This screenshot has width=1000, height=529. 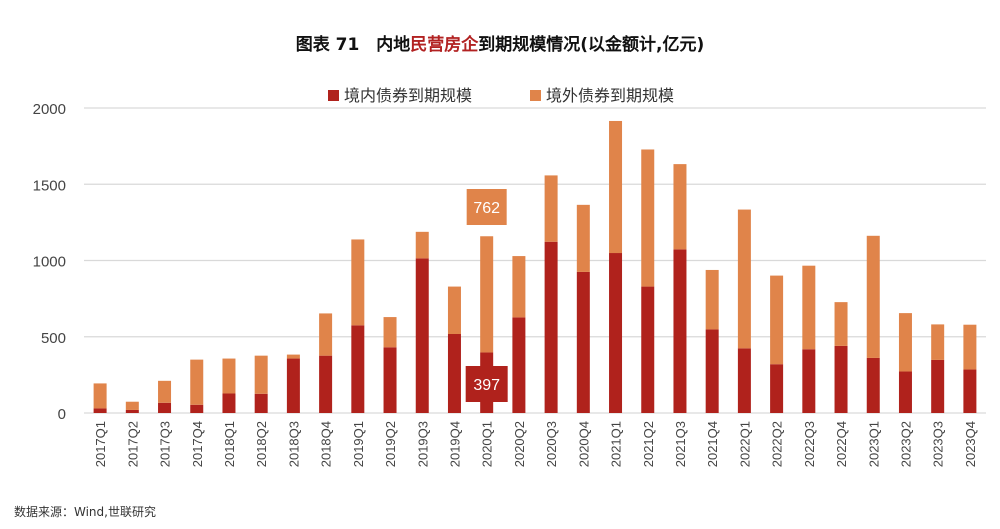 I want to click on x-tick-label: 2020Q3, so click(x=551, y=444).